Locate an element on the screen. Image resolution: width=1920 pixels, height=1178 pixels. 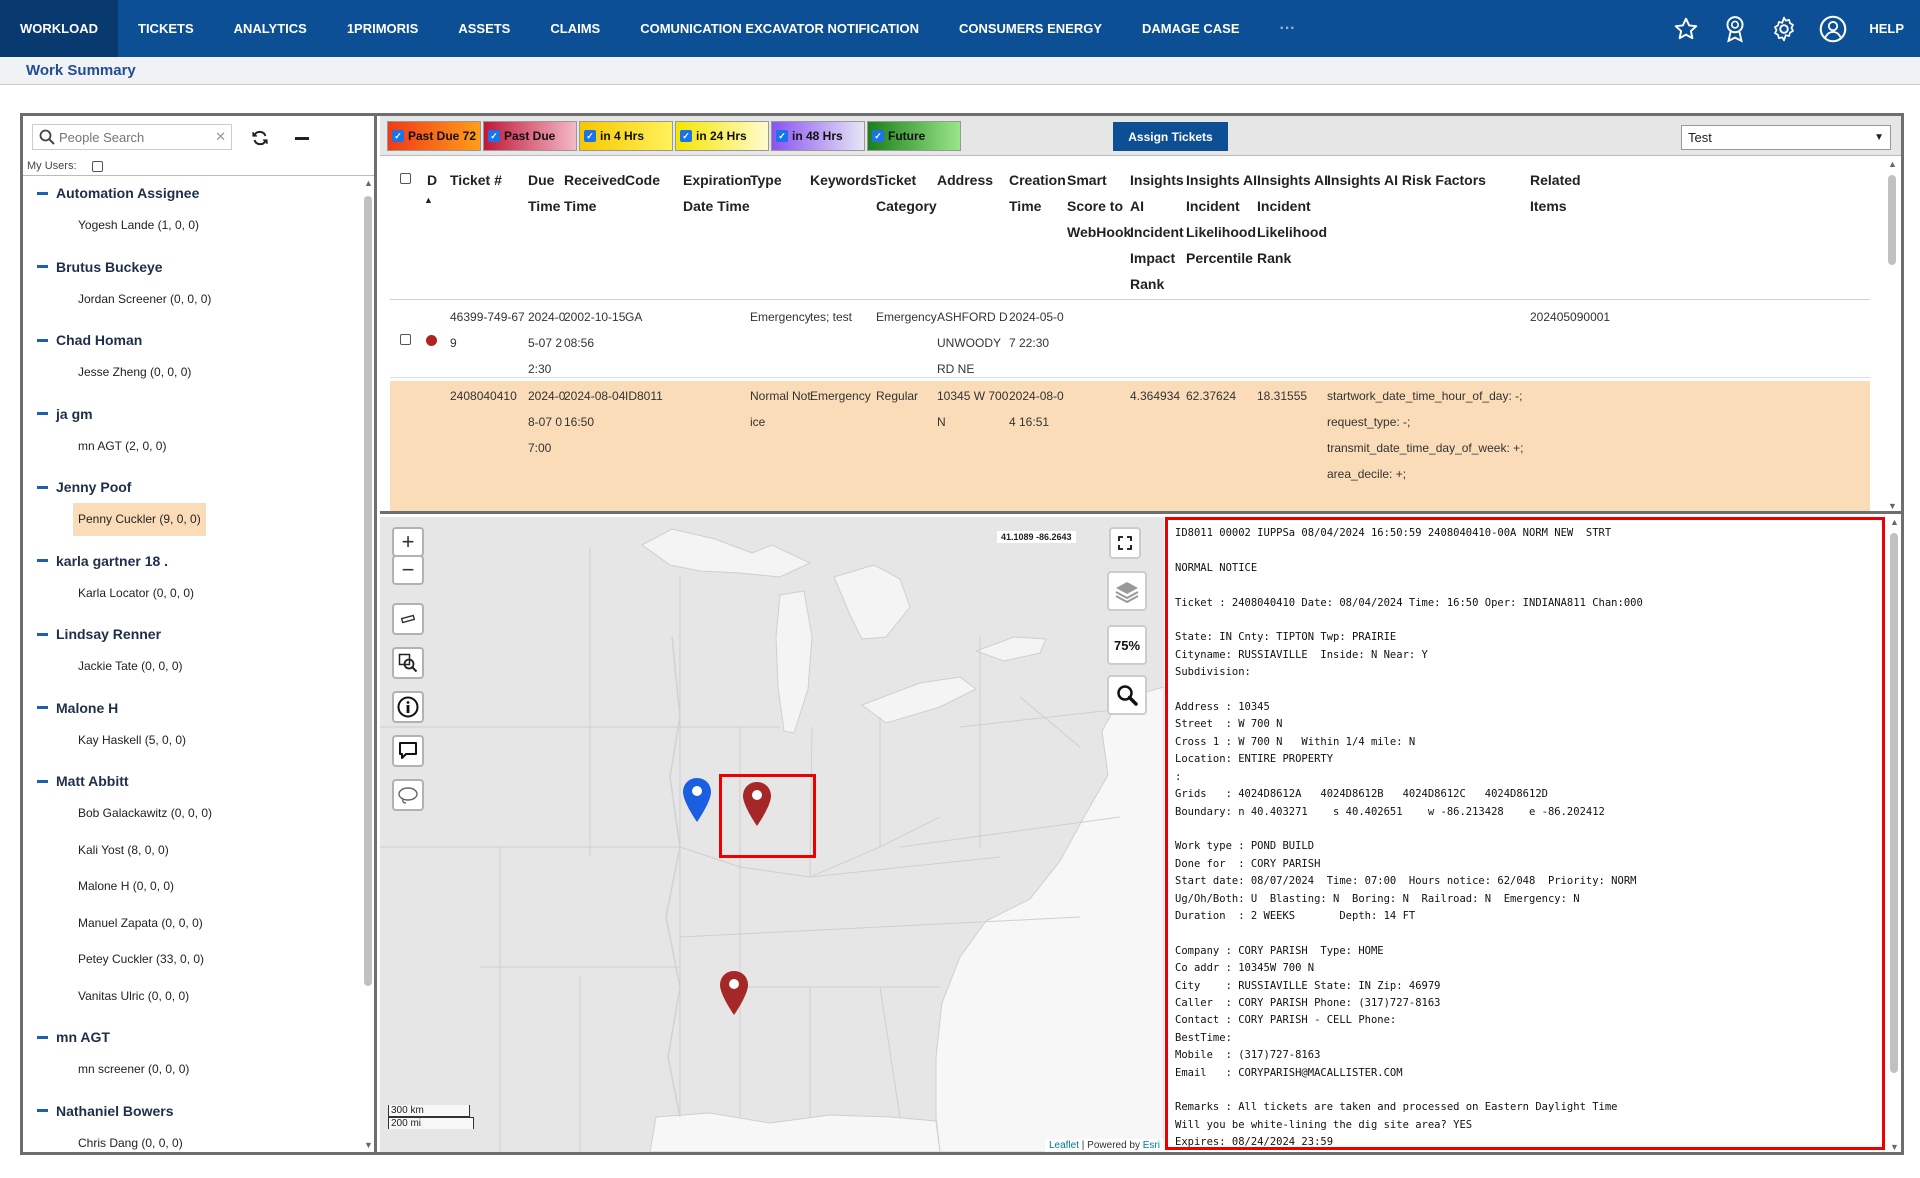
filter-in-24-hrs: ✓ in 24 Hrs is located at coordinates (722, 136).